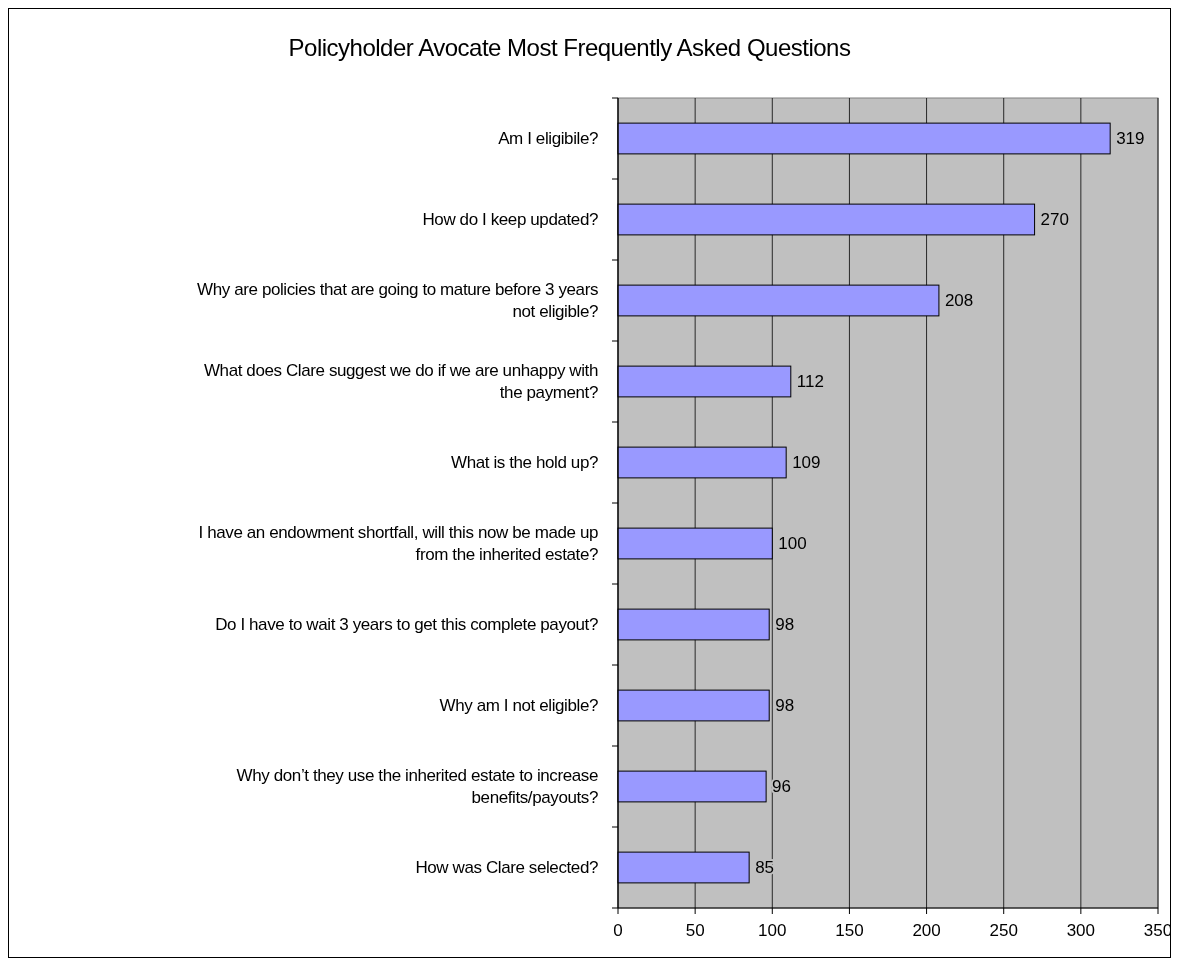 Image resolution: width=1179 pixels, height=974 pixels. I want to click on x-tick-label: 100, so click(772, 930).